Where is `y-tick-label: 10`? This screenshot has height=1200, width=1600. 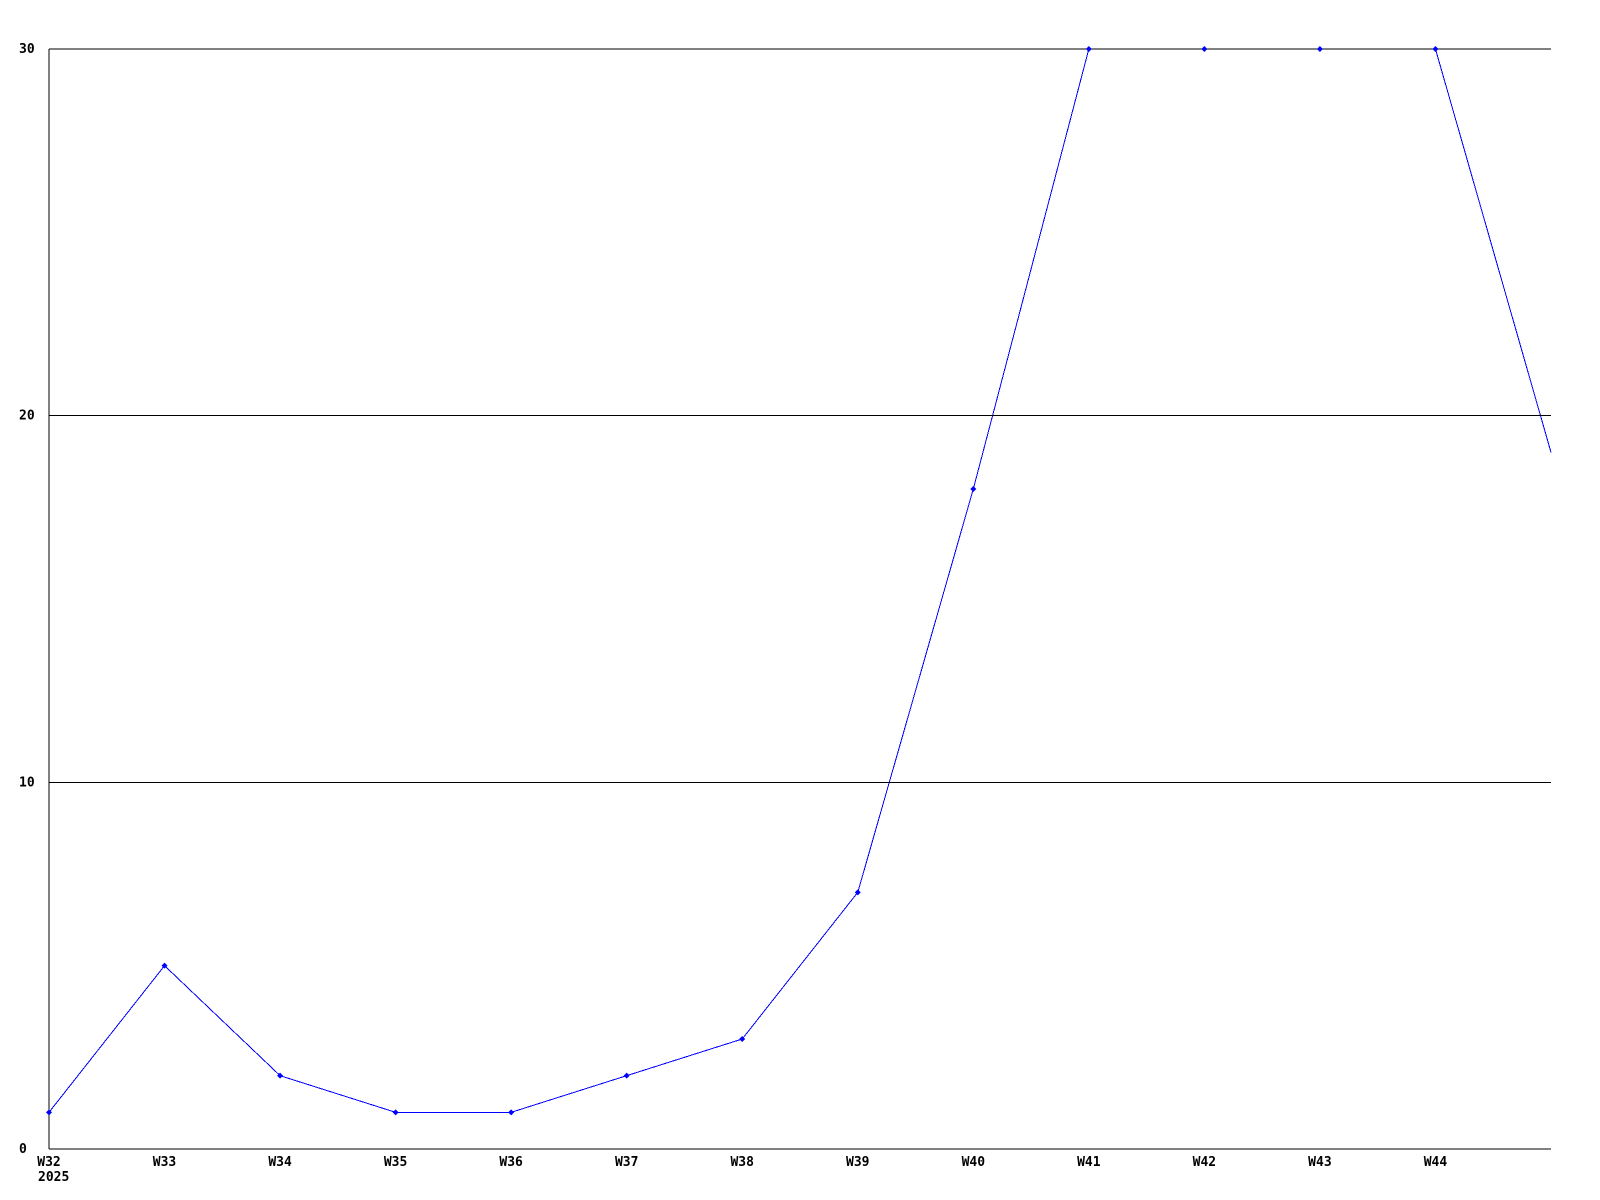 y-tick-label: 10 is located at coordinates (27, 782).